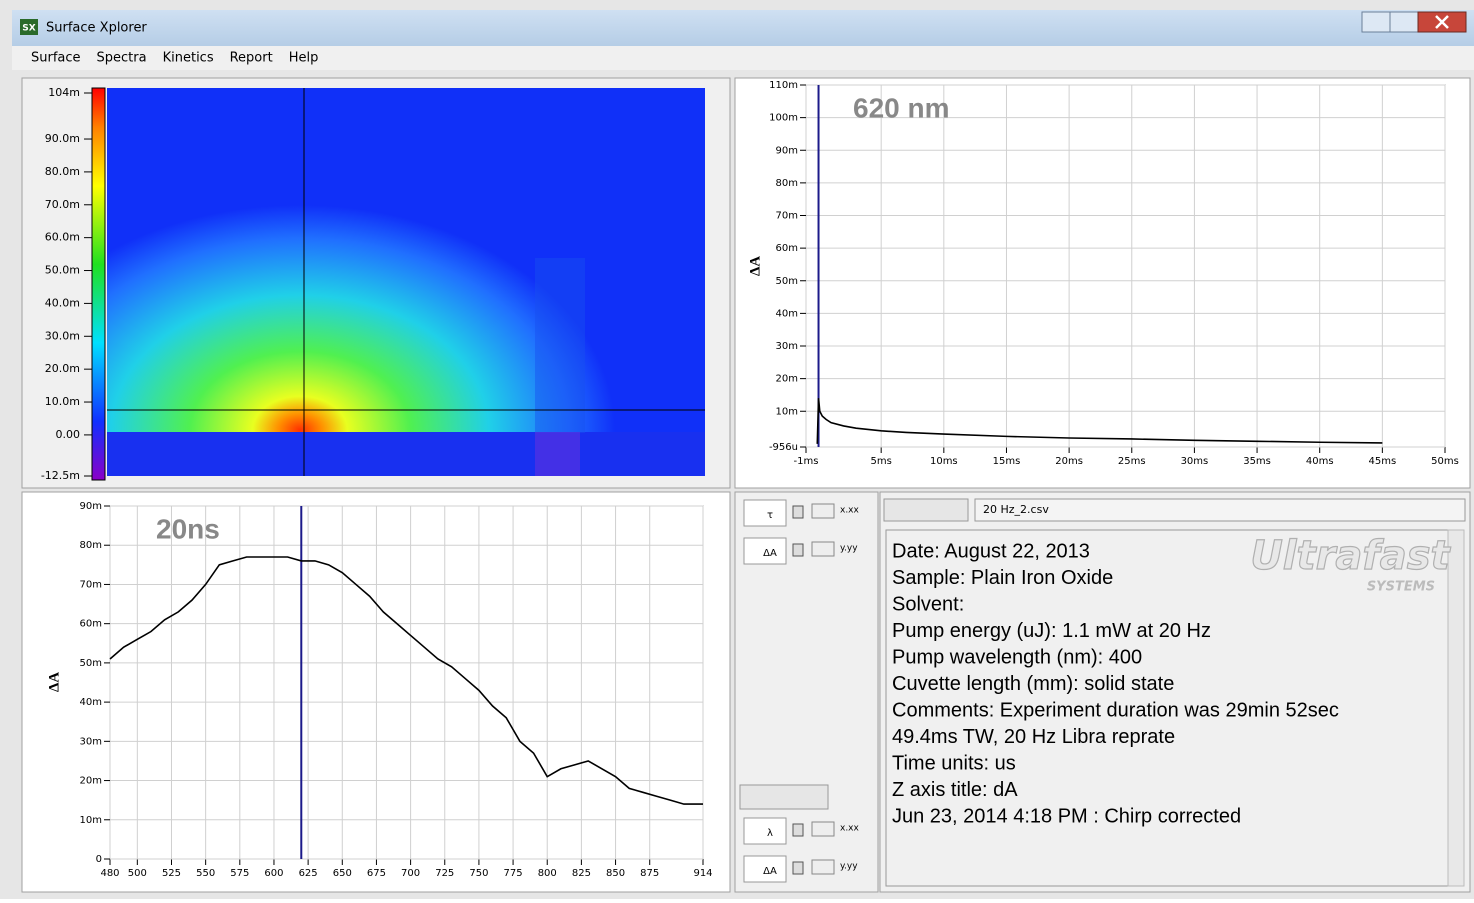  I want to click on x-tick-label: 10ms, so click(944, 461).